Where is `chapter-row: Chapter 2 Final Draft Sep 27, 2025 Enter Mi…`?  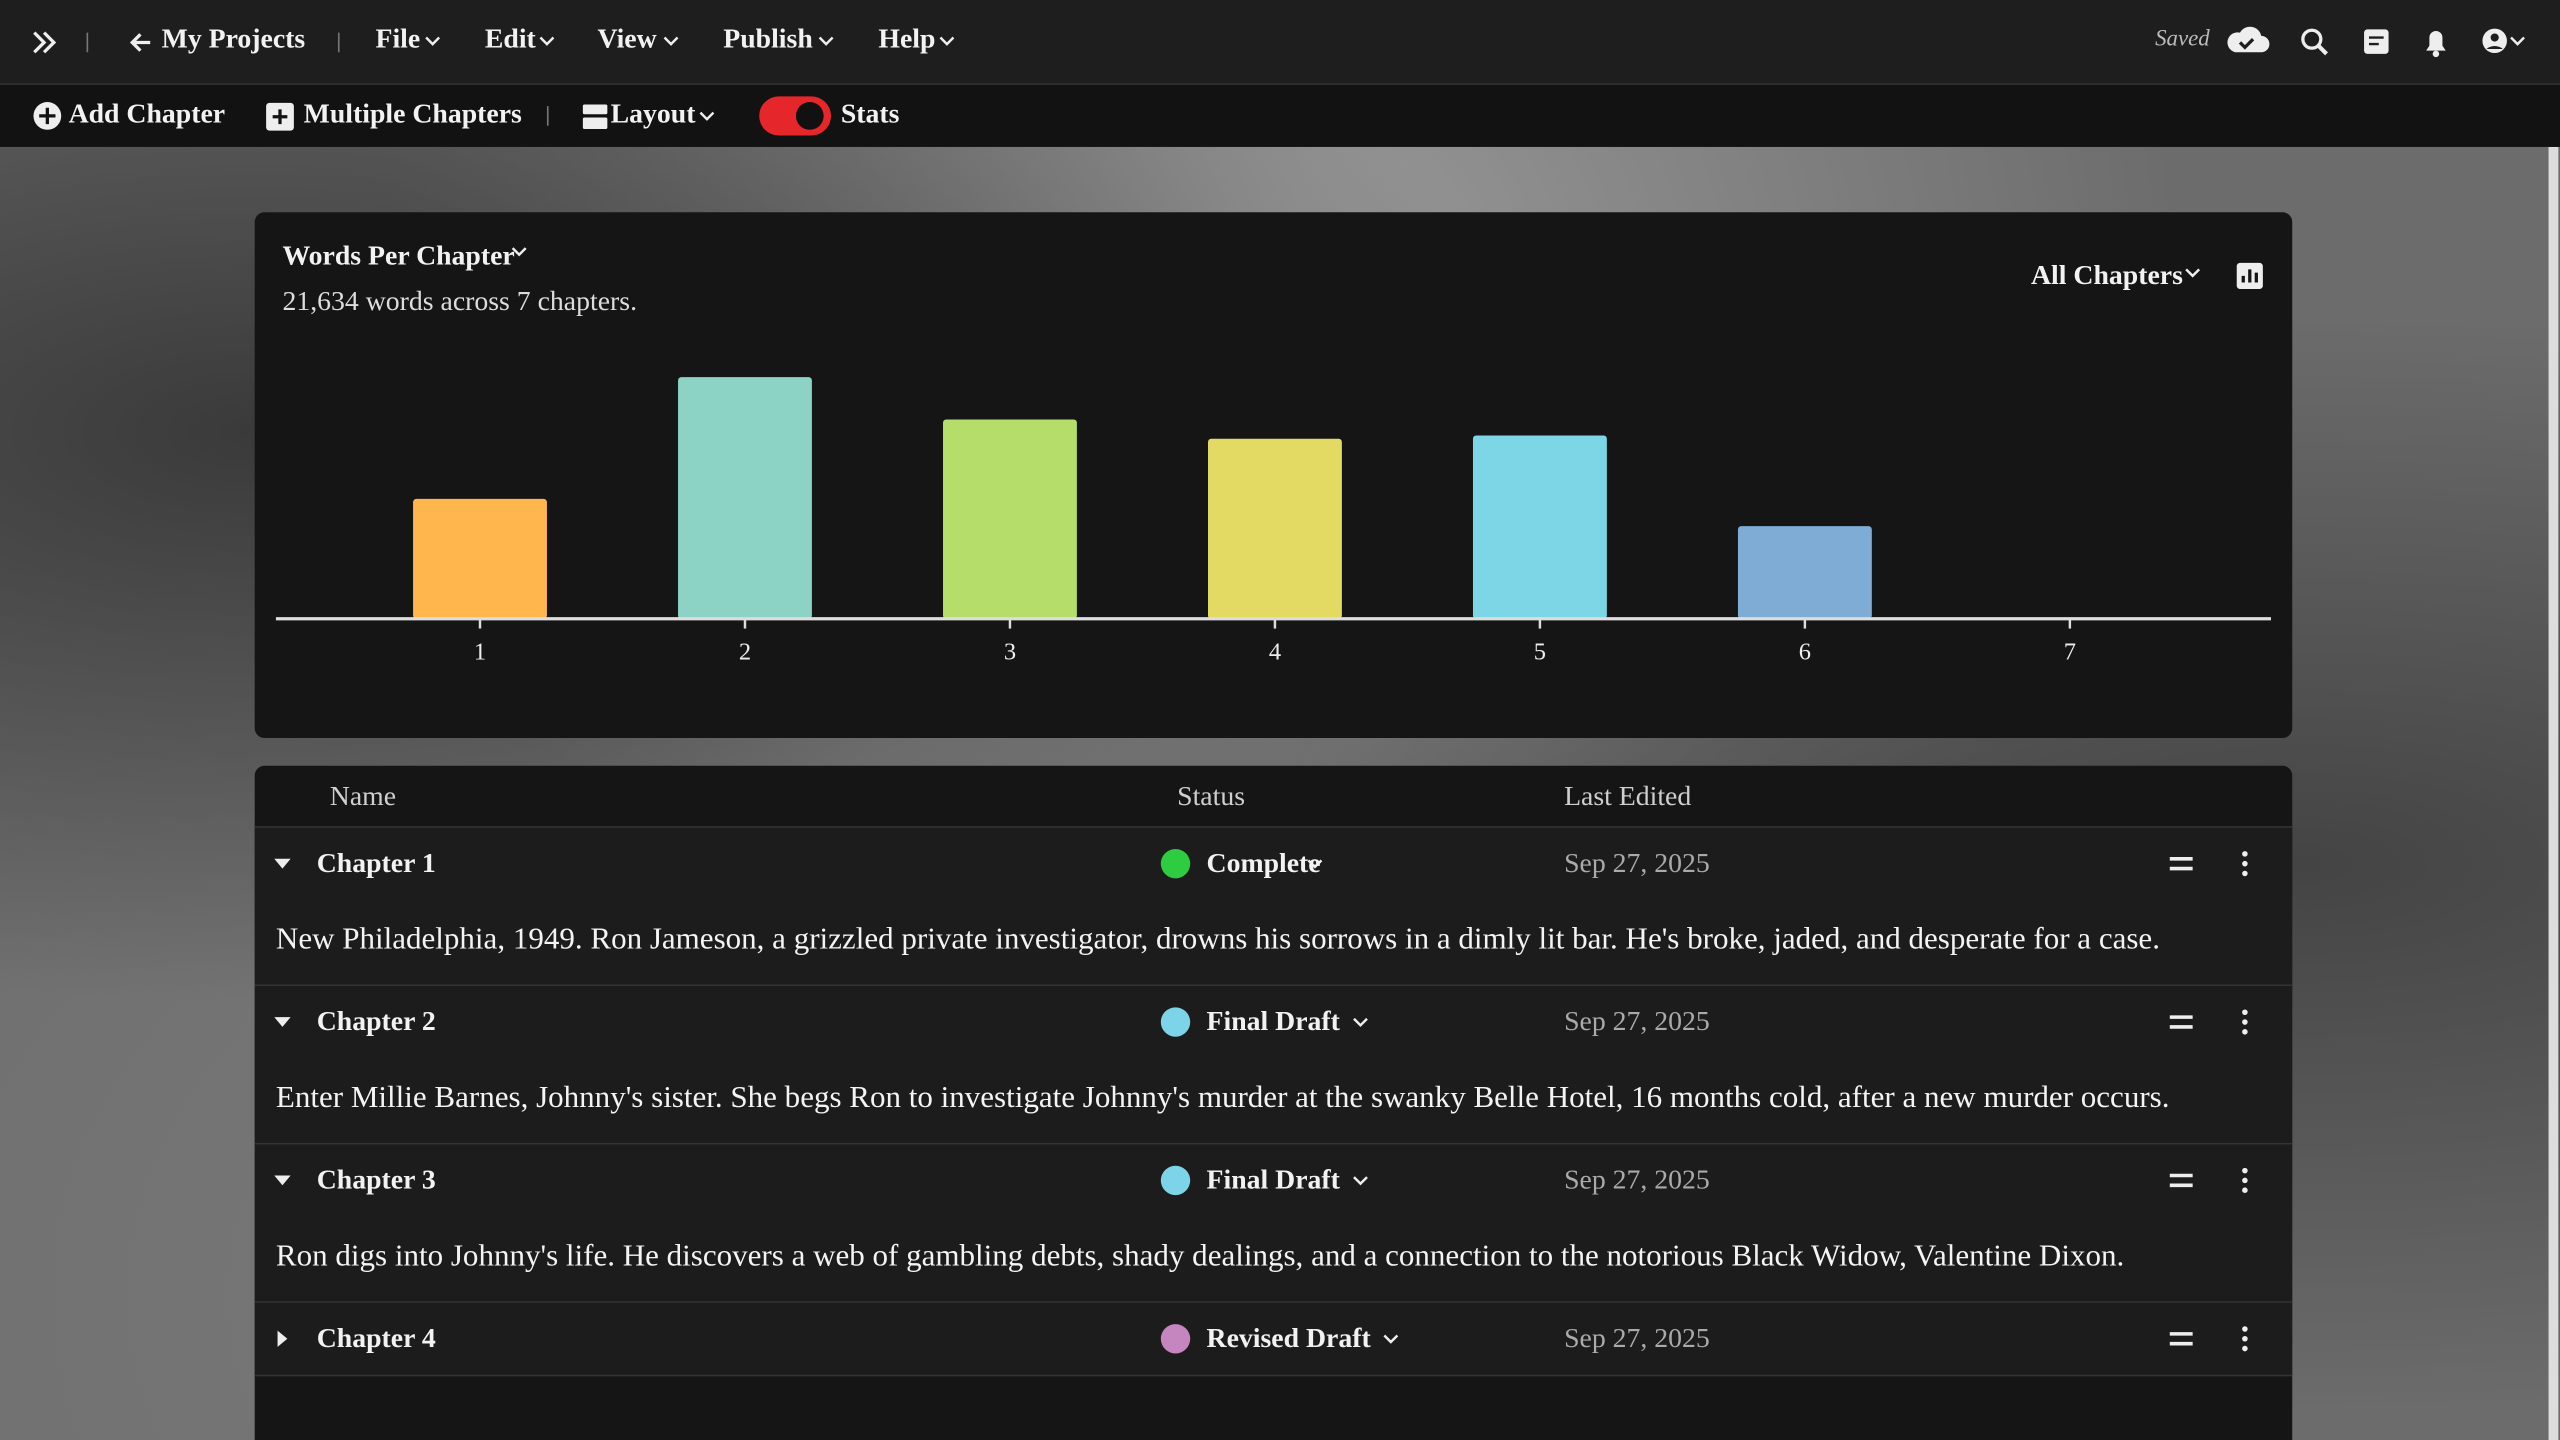
chapter-row: Chapter 2 Final Draft Sep 27, 2025 Enter Mi… is located at coordinates (1273, 1065).